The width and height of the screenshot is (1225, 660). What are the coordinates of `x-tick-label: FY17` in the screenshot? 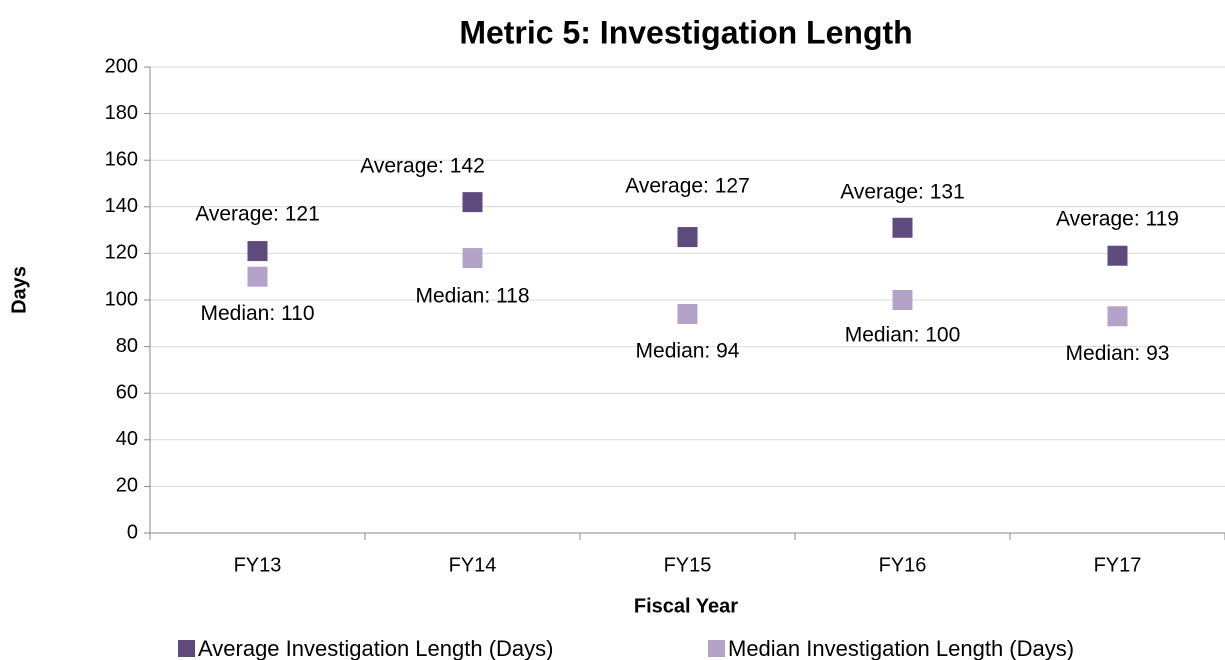 It's located at (1118, 565).